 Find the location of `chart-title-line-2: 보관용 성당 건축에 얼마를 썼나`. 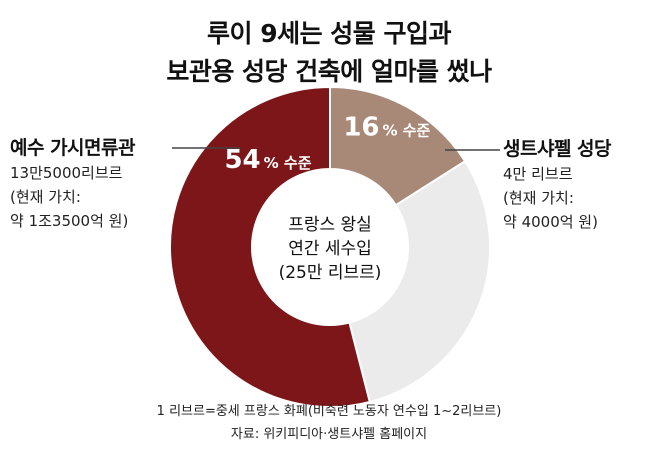

chart-title-line-2: 보관용 성당 건축에 얼마를 썼나 is located at coordinates (329, 71).